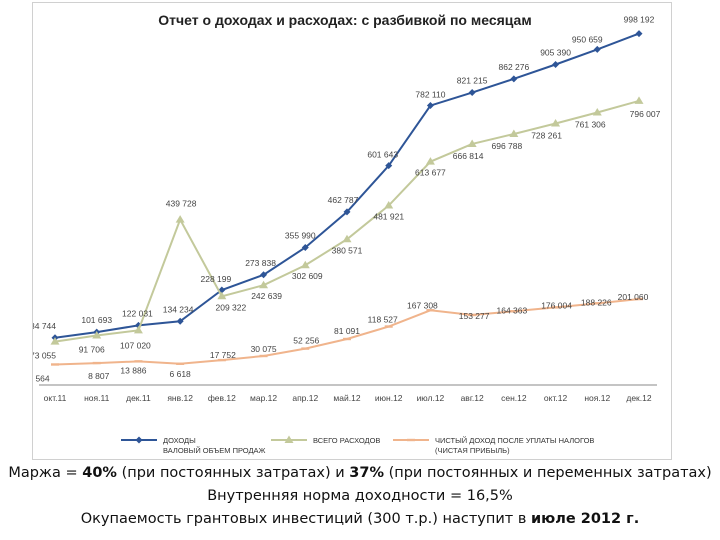 The height and width of the screenshot is (540, 720). Describe the element at coordinates (556, 398) in the screenshot. I see `x-tick-label: окт.12` at that location.